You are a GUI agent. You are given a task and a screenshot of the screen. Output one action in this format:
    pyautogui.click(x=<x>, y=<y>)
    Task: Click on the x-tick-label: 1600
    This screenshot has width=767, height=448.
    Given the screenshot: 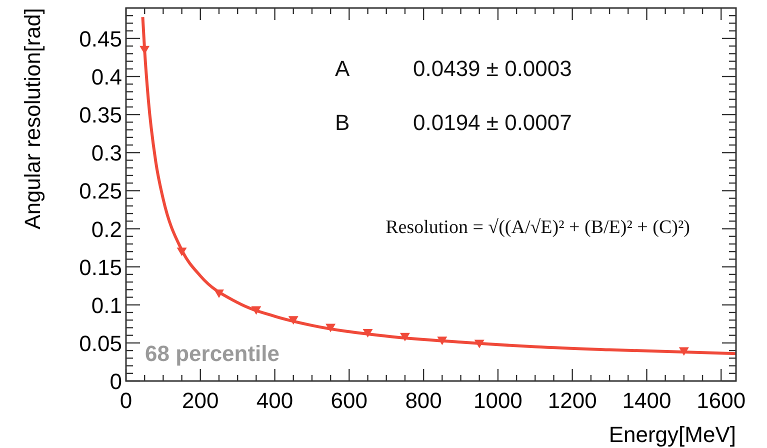 What is the action you would take?
    pyautogui.click(x=721, y=400)
    